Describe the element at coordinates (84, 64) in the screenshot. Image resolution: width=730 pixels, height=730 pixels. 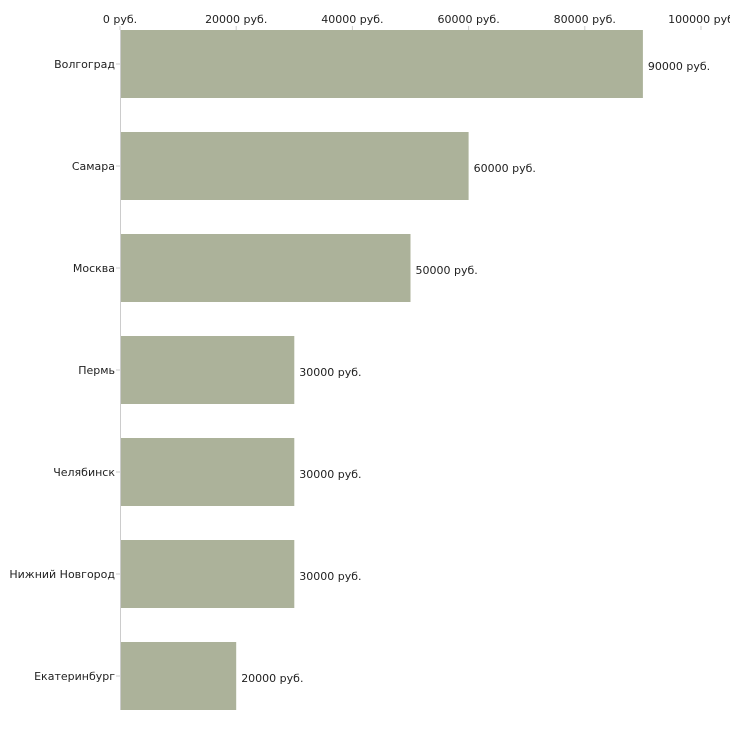
I see `category-label: Волгоград` at that location.